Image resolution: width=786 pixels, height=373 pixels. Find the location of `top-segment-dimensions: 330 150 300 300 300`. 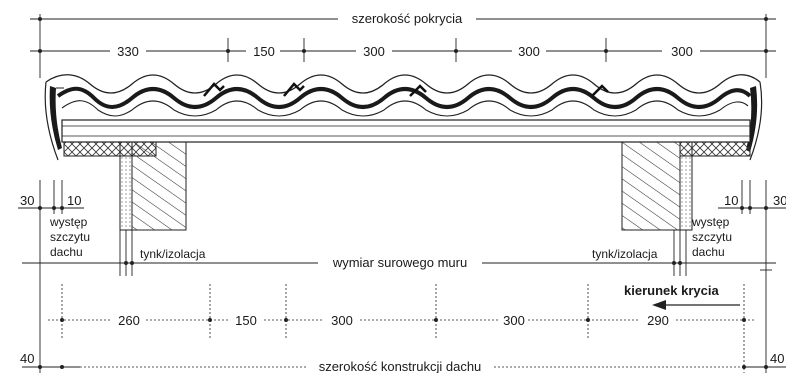

top-segment-dimensions: 330 150 300 300 300 is located at coordinates (403, 50).